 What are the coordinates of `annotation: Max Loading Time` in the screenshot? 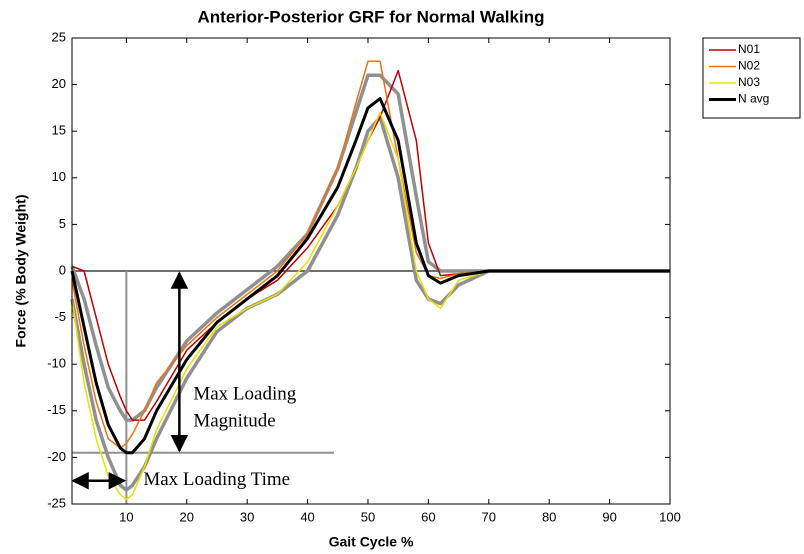 It's located at (216, 479).